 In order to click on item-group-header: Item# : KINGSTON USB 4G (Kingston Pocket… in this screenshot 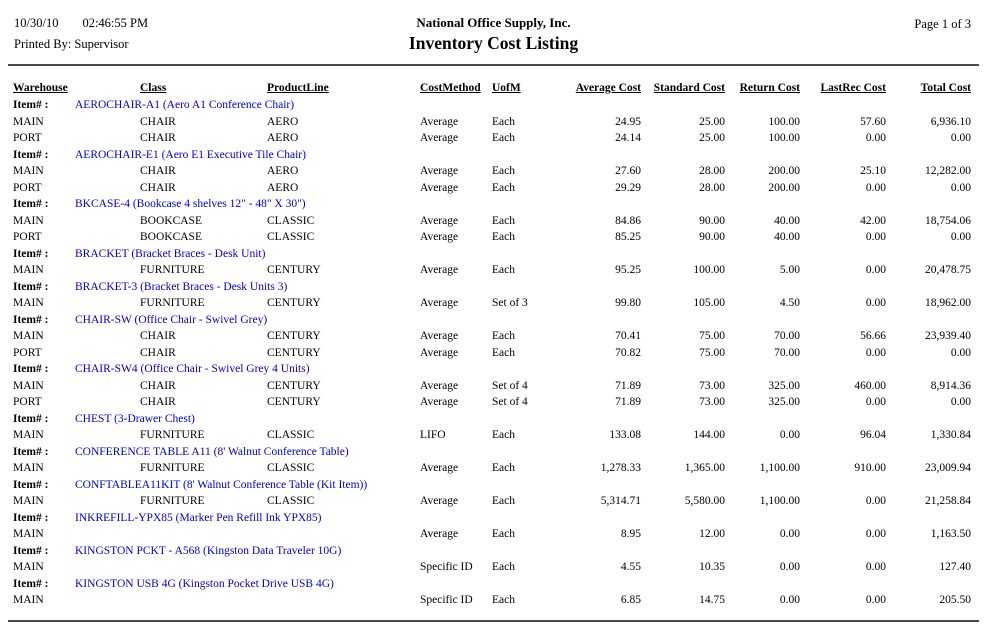, I will do `click(493, 584)`.